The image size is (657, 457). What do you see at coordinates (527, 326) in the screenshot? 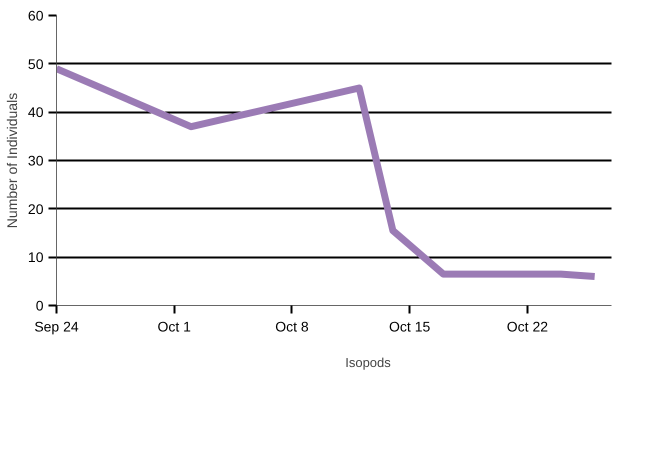
I see `x-tick-label: Oct 22` at bounding box center [527, 326].